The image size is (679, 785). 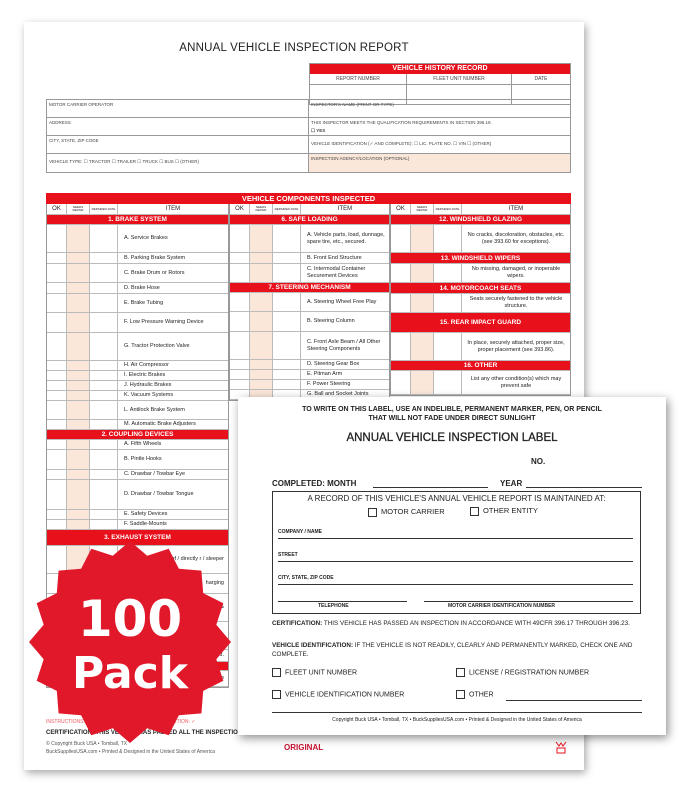 What do you see at coordinates (460, 694) in the screenshot?
I see `other-checkbox` at bounding box center [460, 694].